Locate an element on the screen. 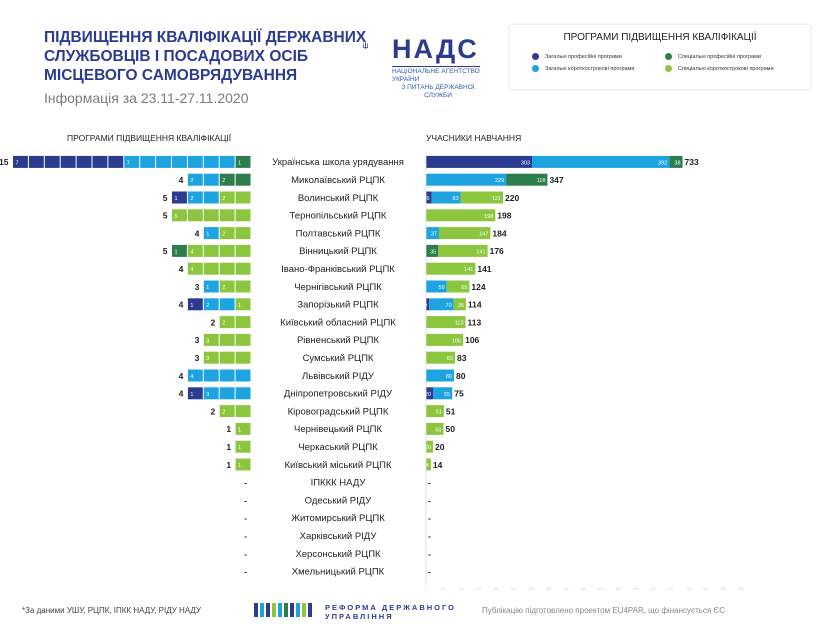 This screenshot has height=629, width=820. participant-segment-label: 141 is located at coordinates (468, 270).